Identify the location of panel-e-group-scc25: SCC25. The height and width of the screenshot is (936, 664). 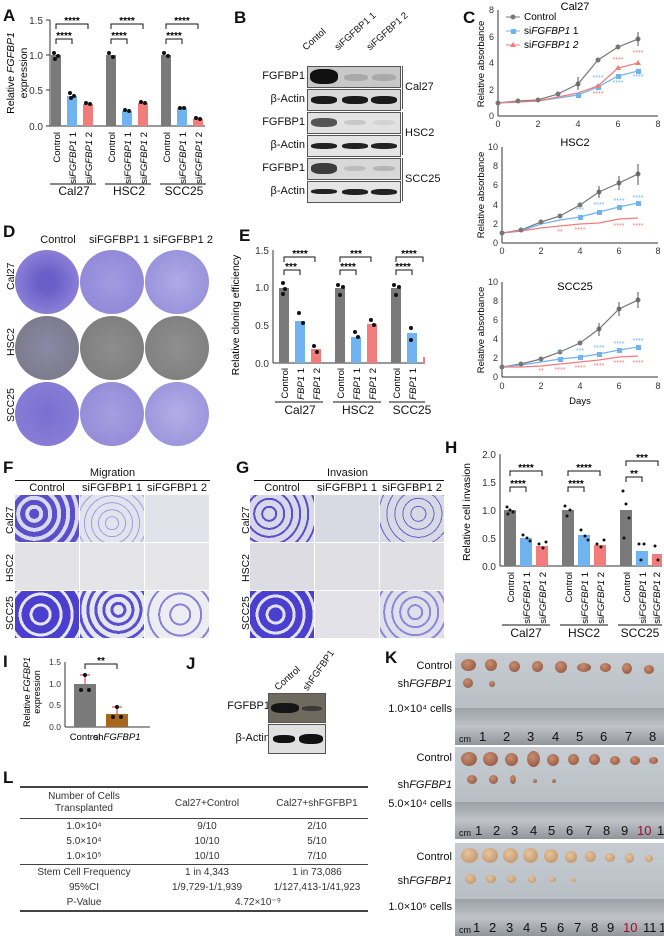
(412, 410).